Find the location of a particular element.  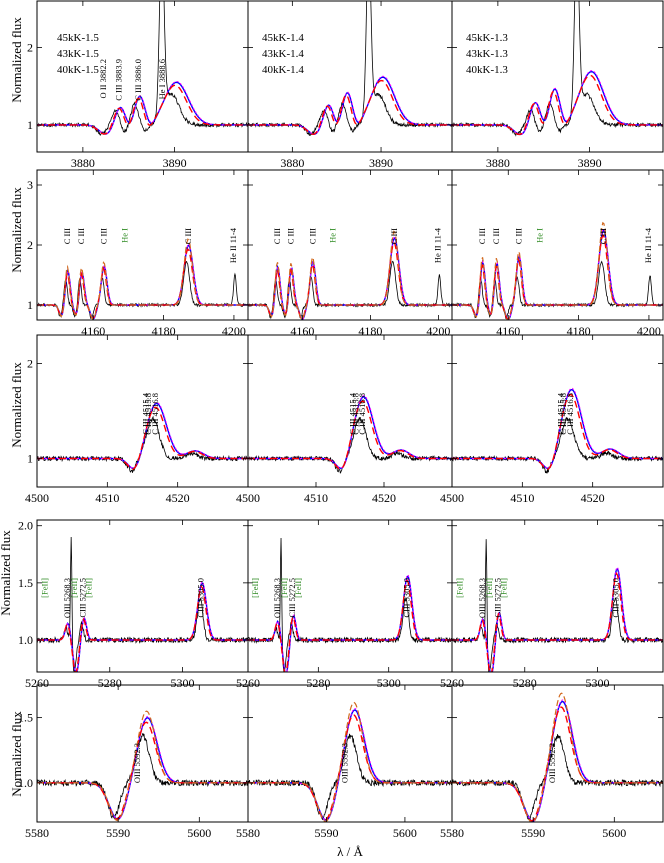

legend-entry: 43kK-1.3 is located at coordinates (487, 54).